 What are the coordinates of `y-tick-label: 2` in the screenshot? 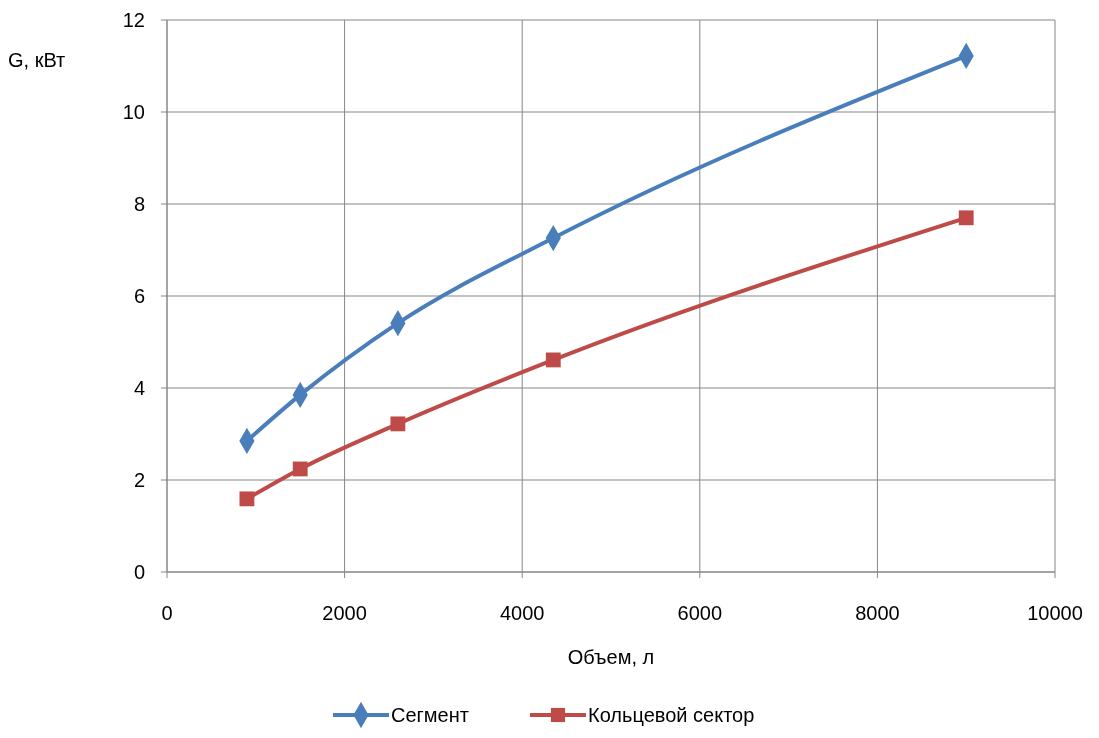 It's located at (139, 480).